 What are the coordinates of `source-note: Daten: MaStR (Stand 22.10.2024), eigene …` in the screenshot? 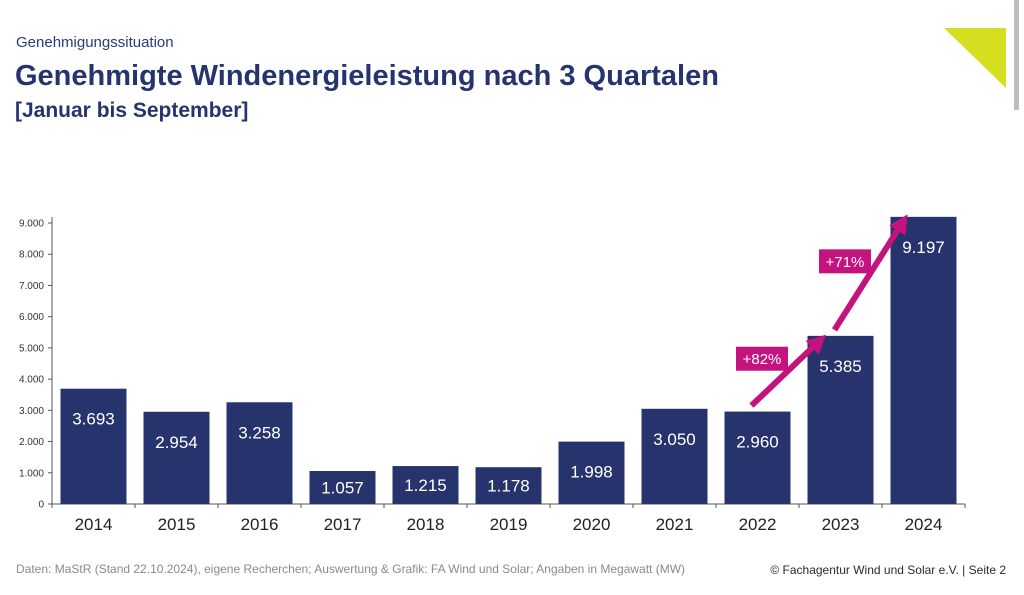 It's located at (351, 569).